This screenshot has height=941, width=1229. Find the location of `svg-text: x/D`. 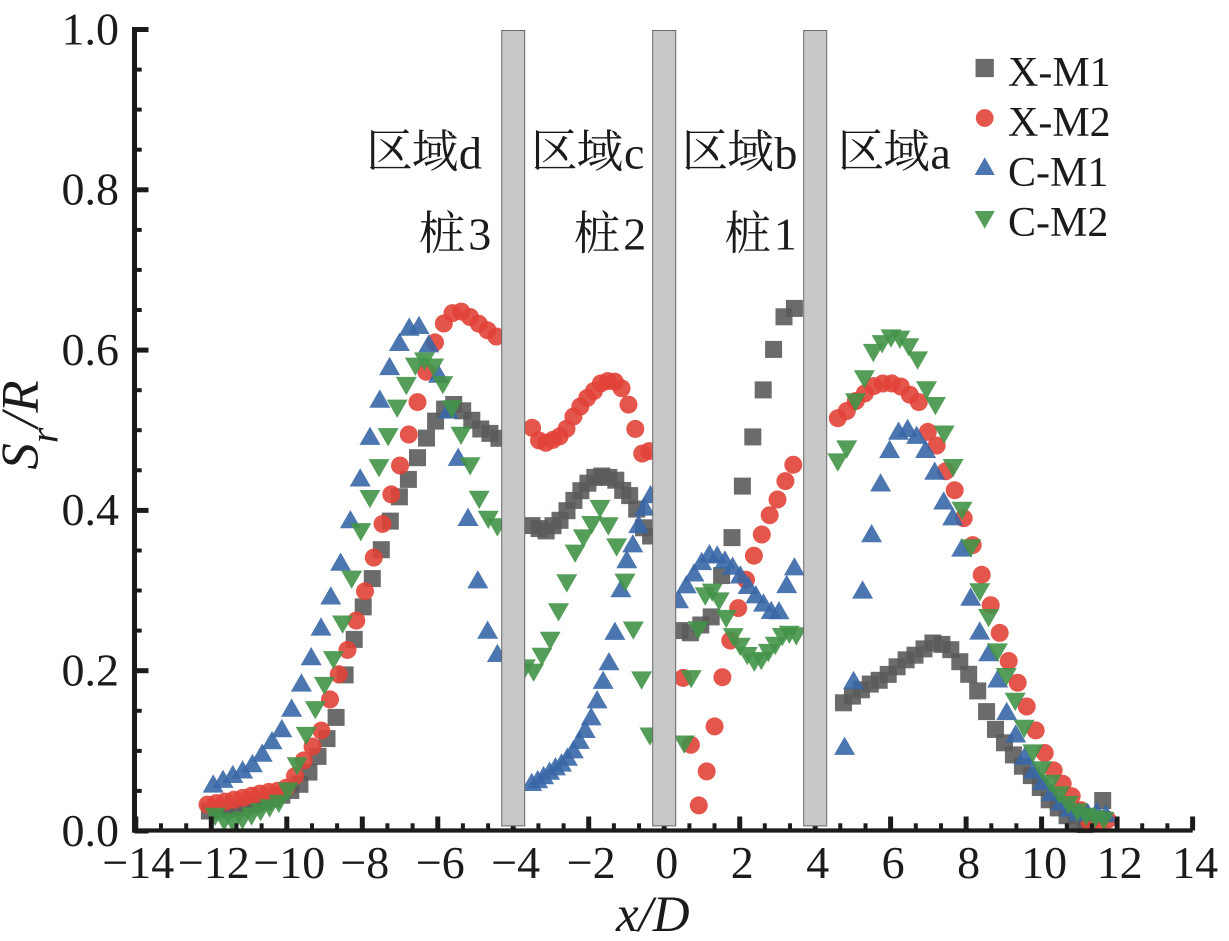

svg-text: x/D is located at coordinates (652, 914).